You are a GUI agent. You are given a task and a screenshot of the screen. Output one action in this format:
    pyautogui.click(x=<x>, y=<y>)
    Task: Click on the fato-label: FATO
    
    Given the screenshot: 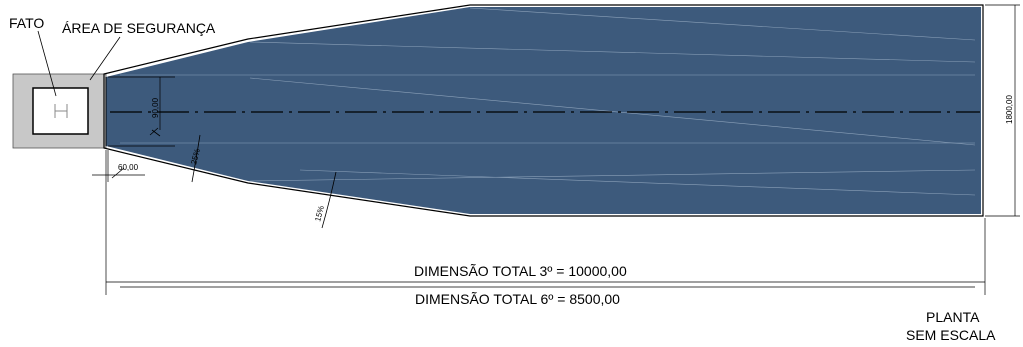 What is the action you would take?
    pyautogui.click(x=26, y=23)
    